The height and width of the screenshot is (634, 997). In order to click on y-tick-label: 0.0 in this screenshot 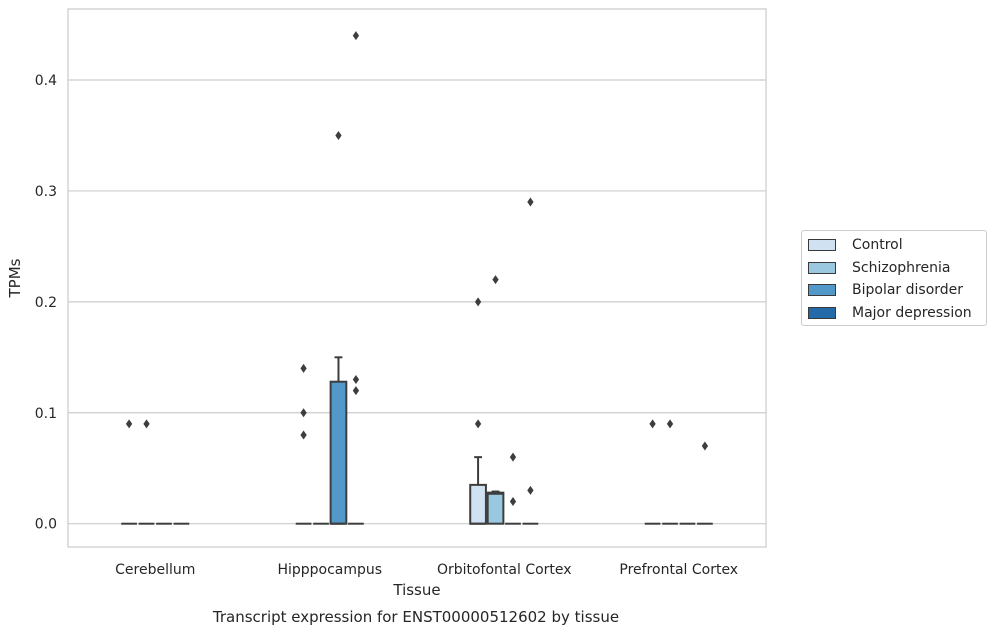, I will do `click(46, 525)`.